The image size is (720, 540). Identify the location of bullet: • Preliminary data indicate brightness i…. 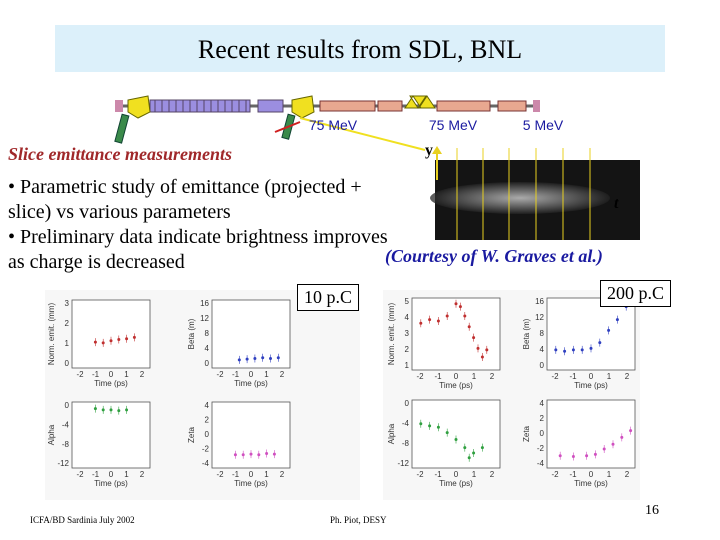
(198, 249).